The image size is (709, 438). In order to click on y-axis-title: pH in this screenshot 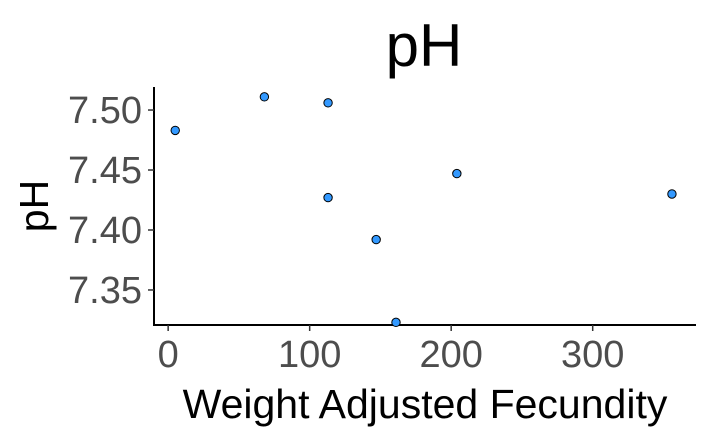, I will do `click(34, 206)`.